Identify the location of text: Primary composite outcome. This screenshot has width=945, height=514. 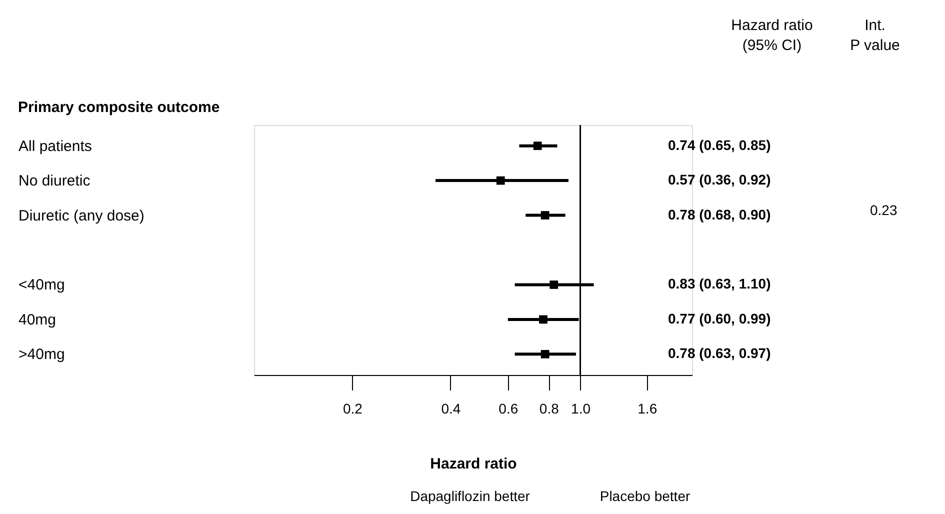
(119, 107).